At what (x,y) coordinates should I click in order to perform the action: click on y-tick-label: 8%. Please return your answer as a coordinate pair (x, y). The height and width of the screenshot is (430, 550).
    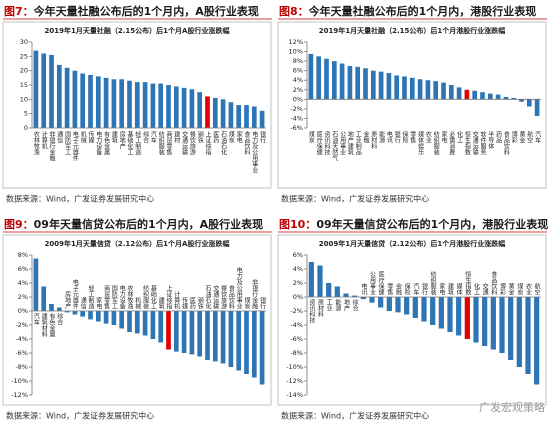
    Looking at the image, I should click on (298, 61).